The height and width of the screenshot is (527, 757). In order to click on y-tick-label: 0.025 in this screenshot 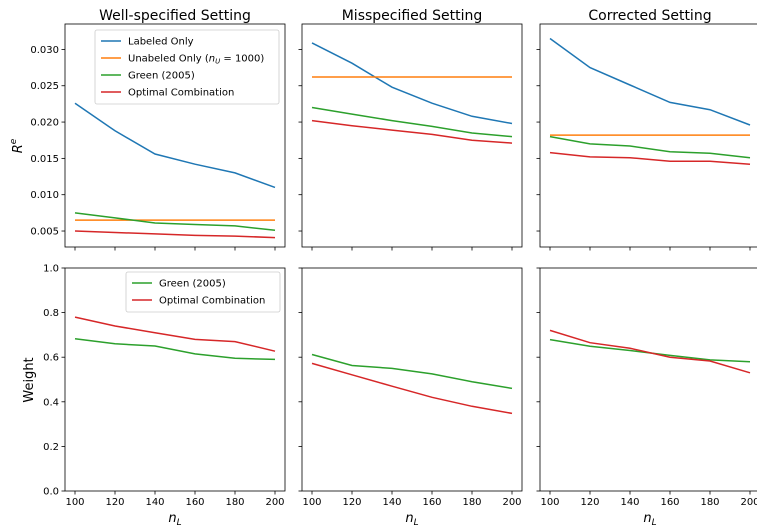, I will do `click(44, 86)`.